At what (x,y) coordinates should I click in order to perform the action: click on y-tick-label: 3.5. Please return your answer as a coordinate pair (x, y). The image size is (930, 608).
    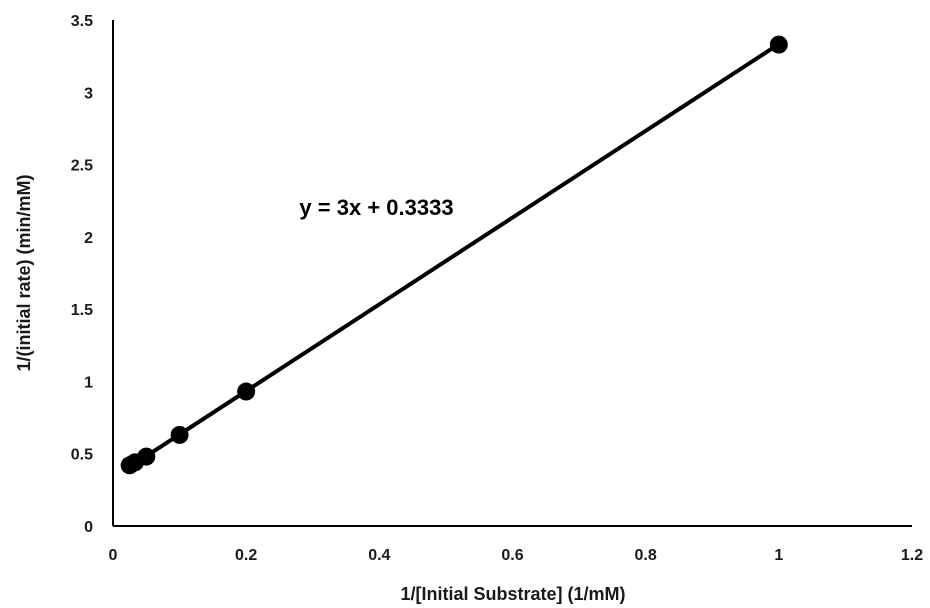
    Looking at the image, I should click on (82, 21).